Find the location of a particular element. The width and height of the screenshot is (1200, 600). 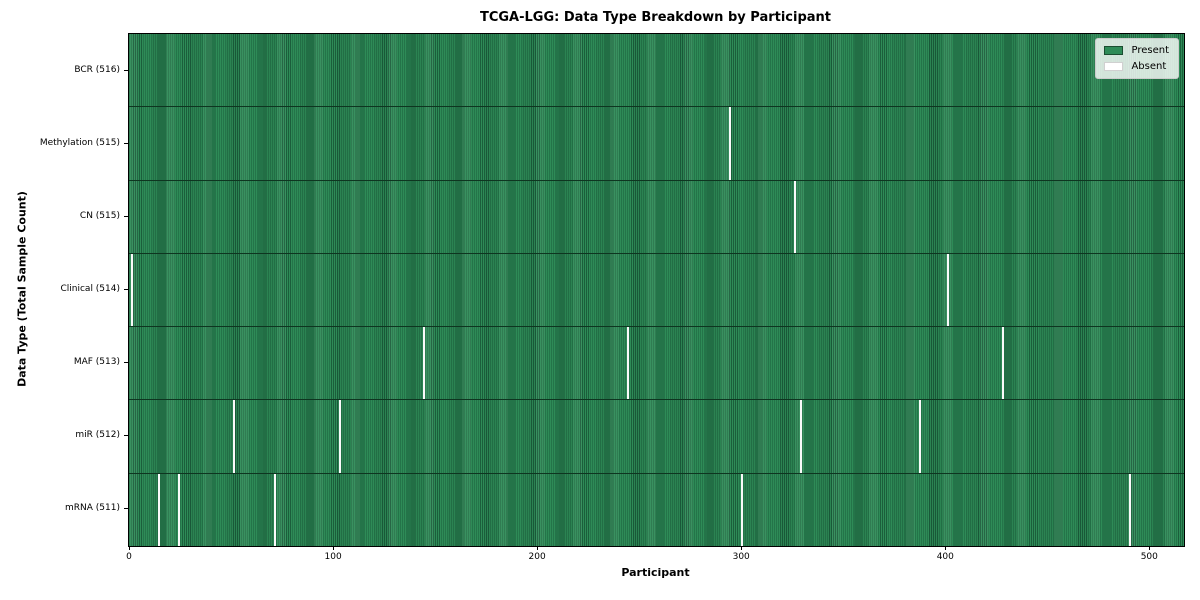

x-axis: 0 100 200 300 400 500 is located at coordinates (654, 558).